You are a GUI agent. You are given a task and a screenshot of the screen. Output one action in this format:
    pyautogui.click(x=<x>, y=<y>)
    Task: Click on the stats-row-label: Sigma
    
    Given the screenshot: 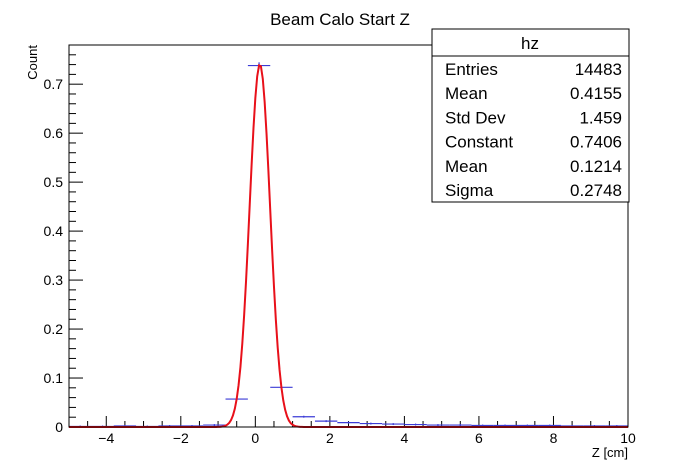 What is the action you would take?
    pyautogui.click(x=469, y=190)
    